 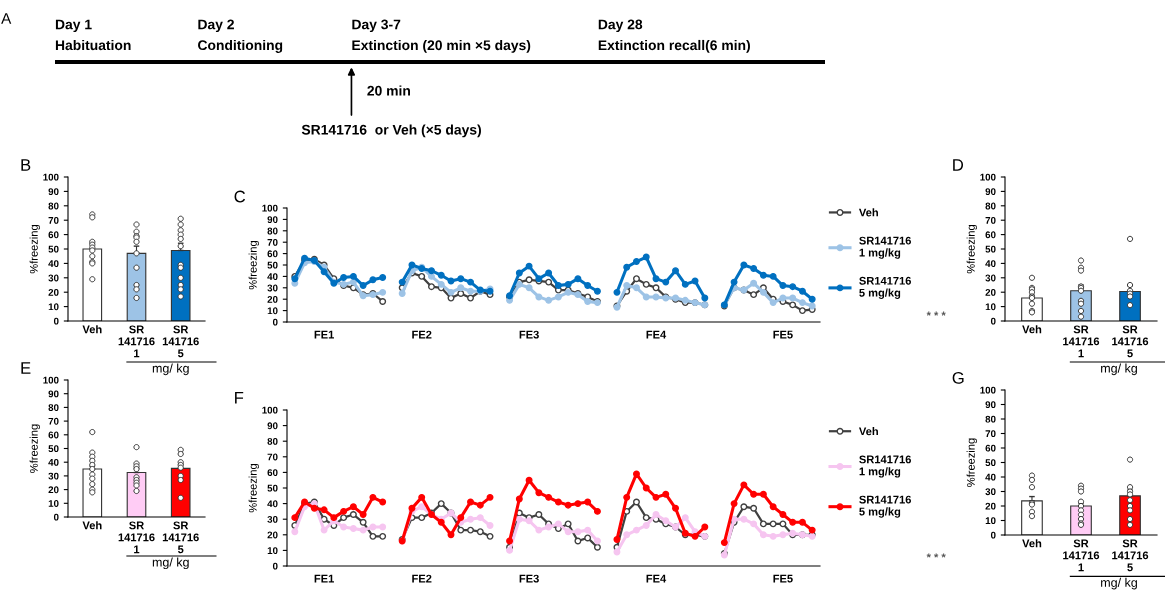 I want to click on chart-title: F, so click(x=239, y=397).